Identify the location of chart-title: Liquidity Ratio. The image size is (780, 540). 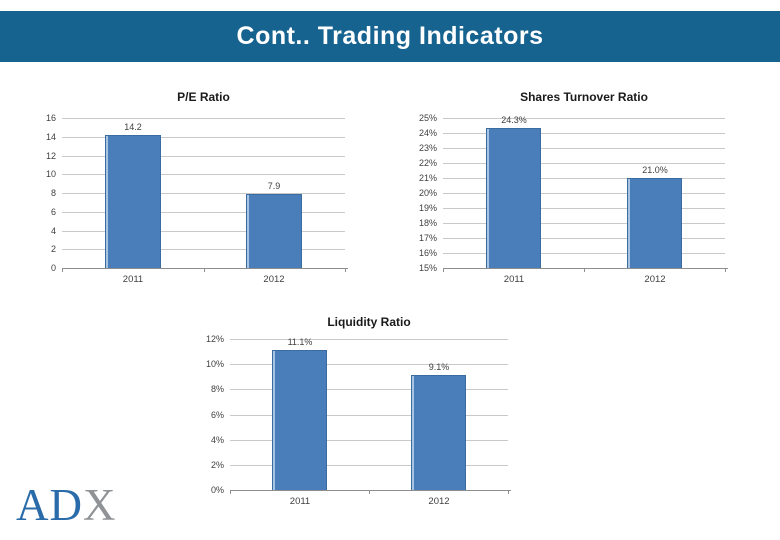
(369, 322).